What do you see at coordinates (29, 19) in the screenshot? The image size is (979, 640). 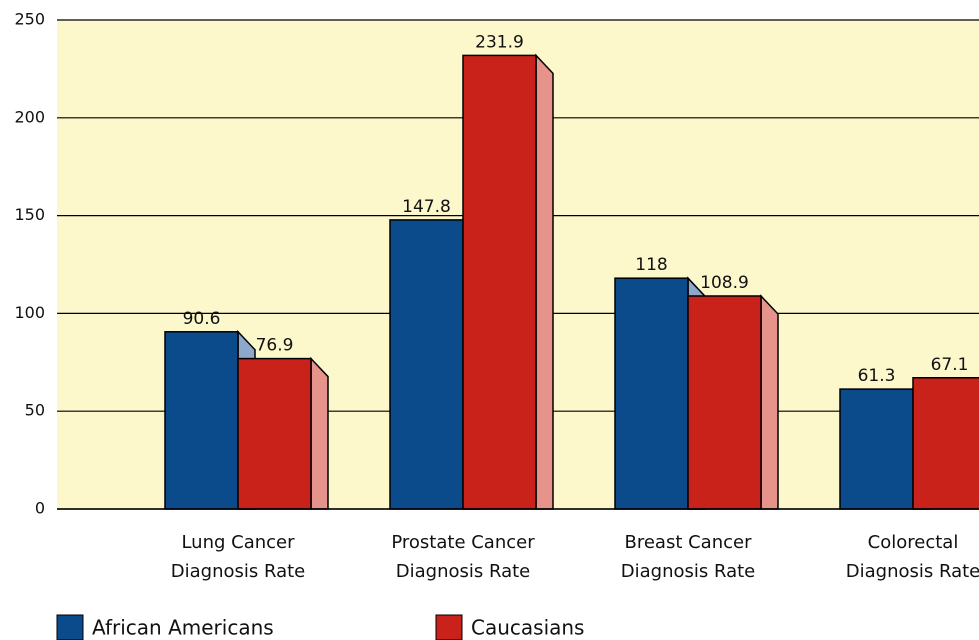 I see `y-tick-label: 250` at bounding box center [29, 19].